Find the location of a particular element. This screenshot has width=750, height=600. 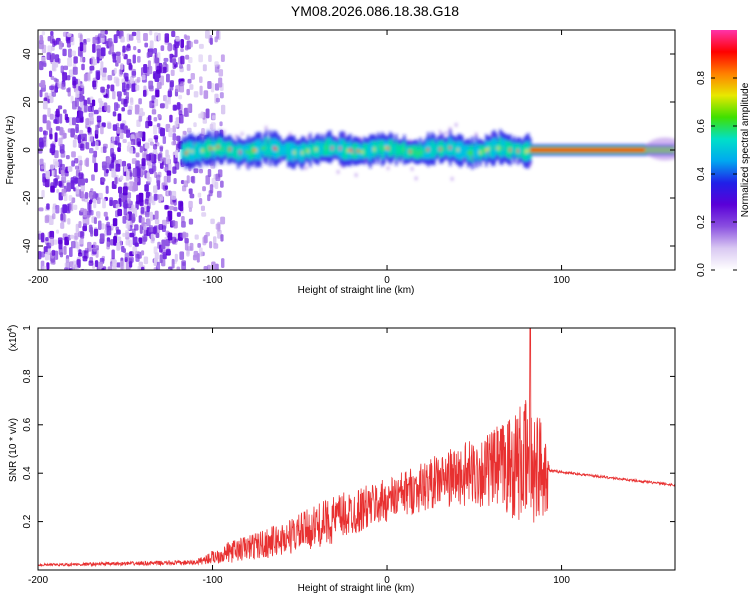

spectrogram-ytick-label: 20 is located at coordinates (27, 102).